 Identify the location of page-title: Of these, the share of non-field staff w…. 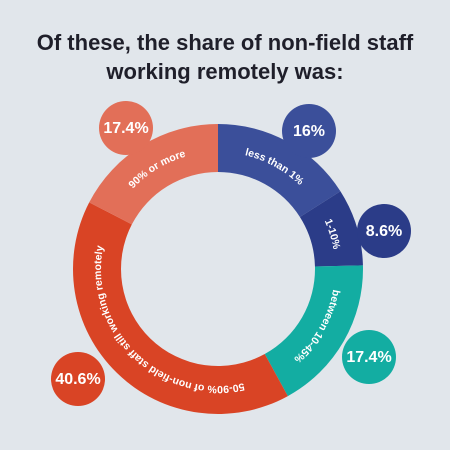
(225, 57).